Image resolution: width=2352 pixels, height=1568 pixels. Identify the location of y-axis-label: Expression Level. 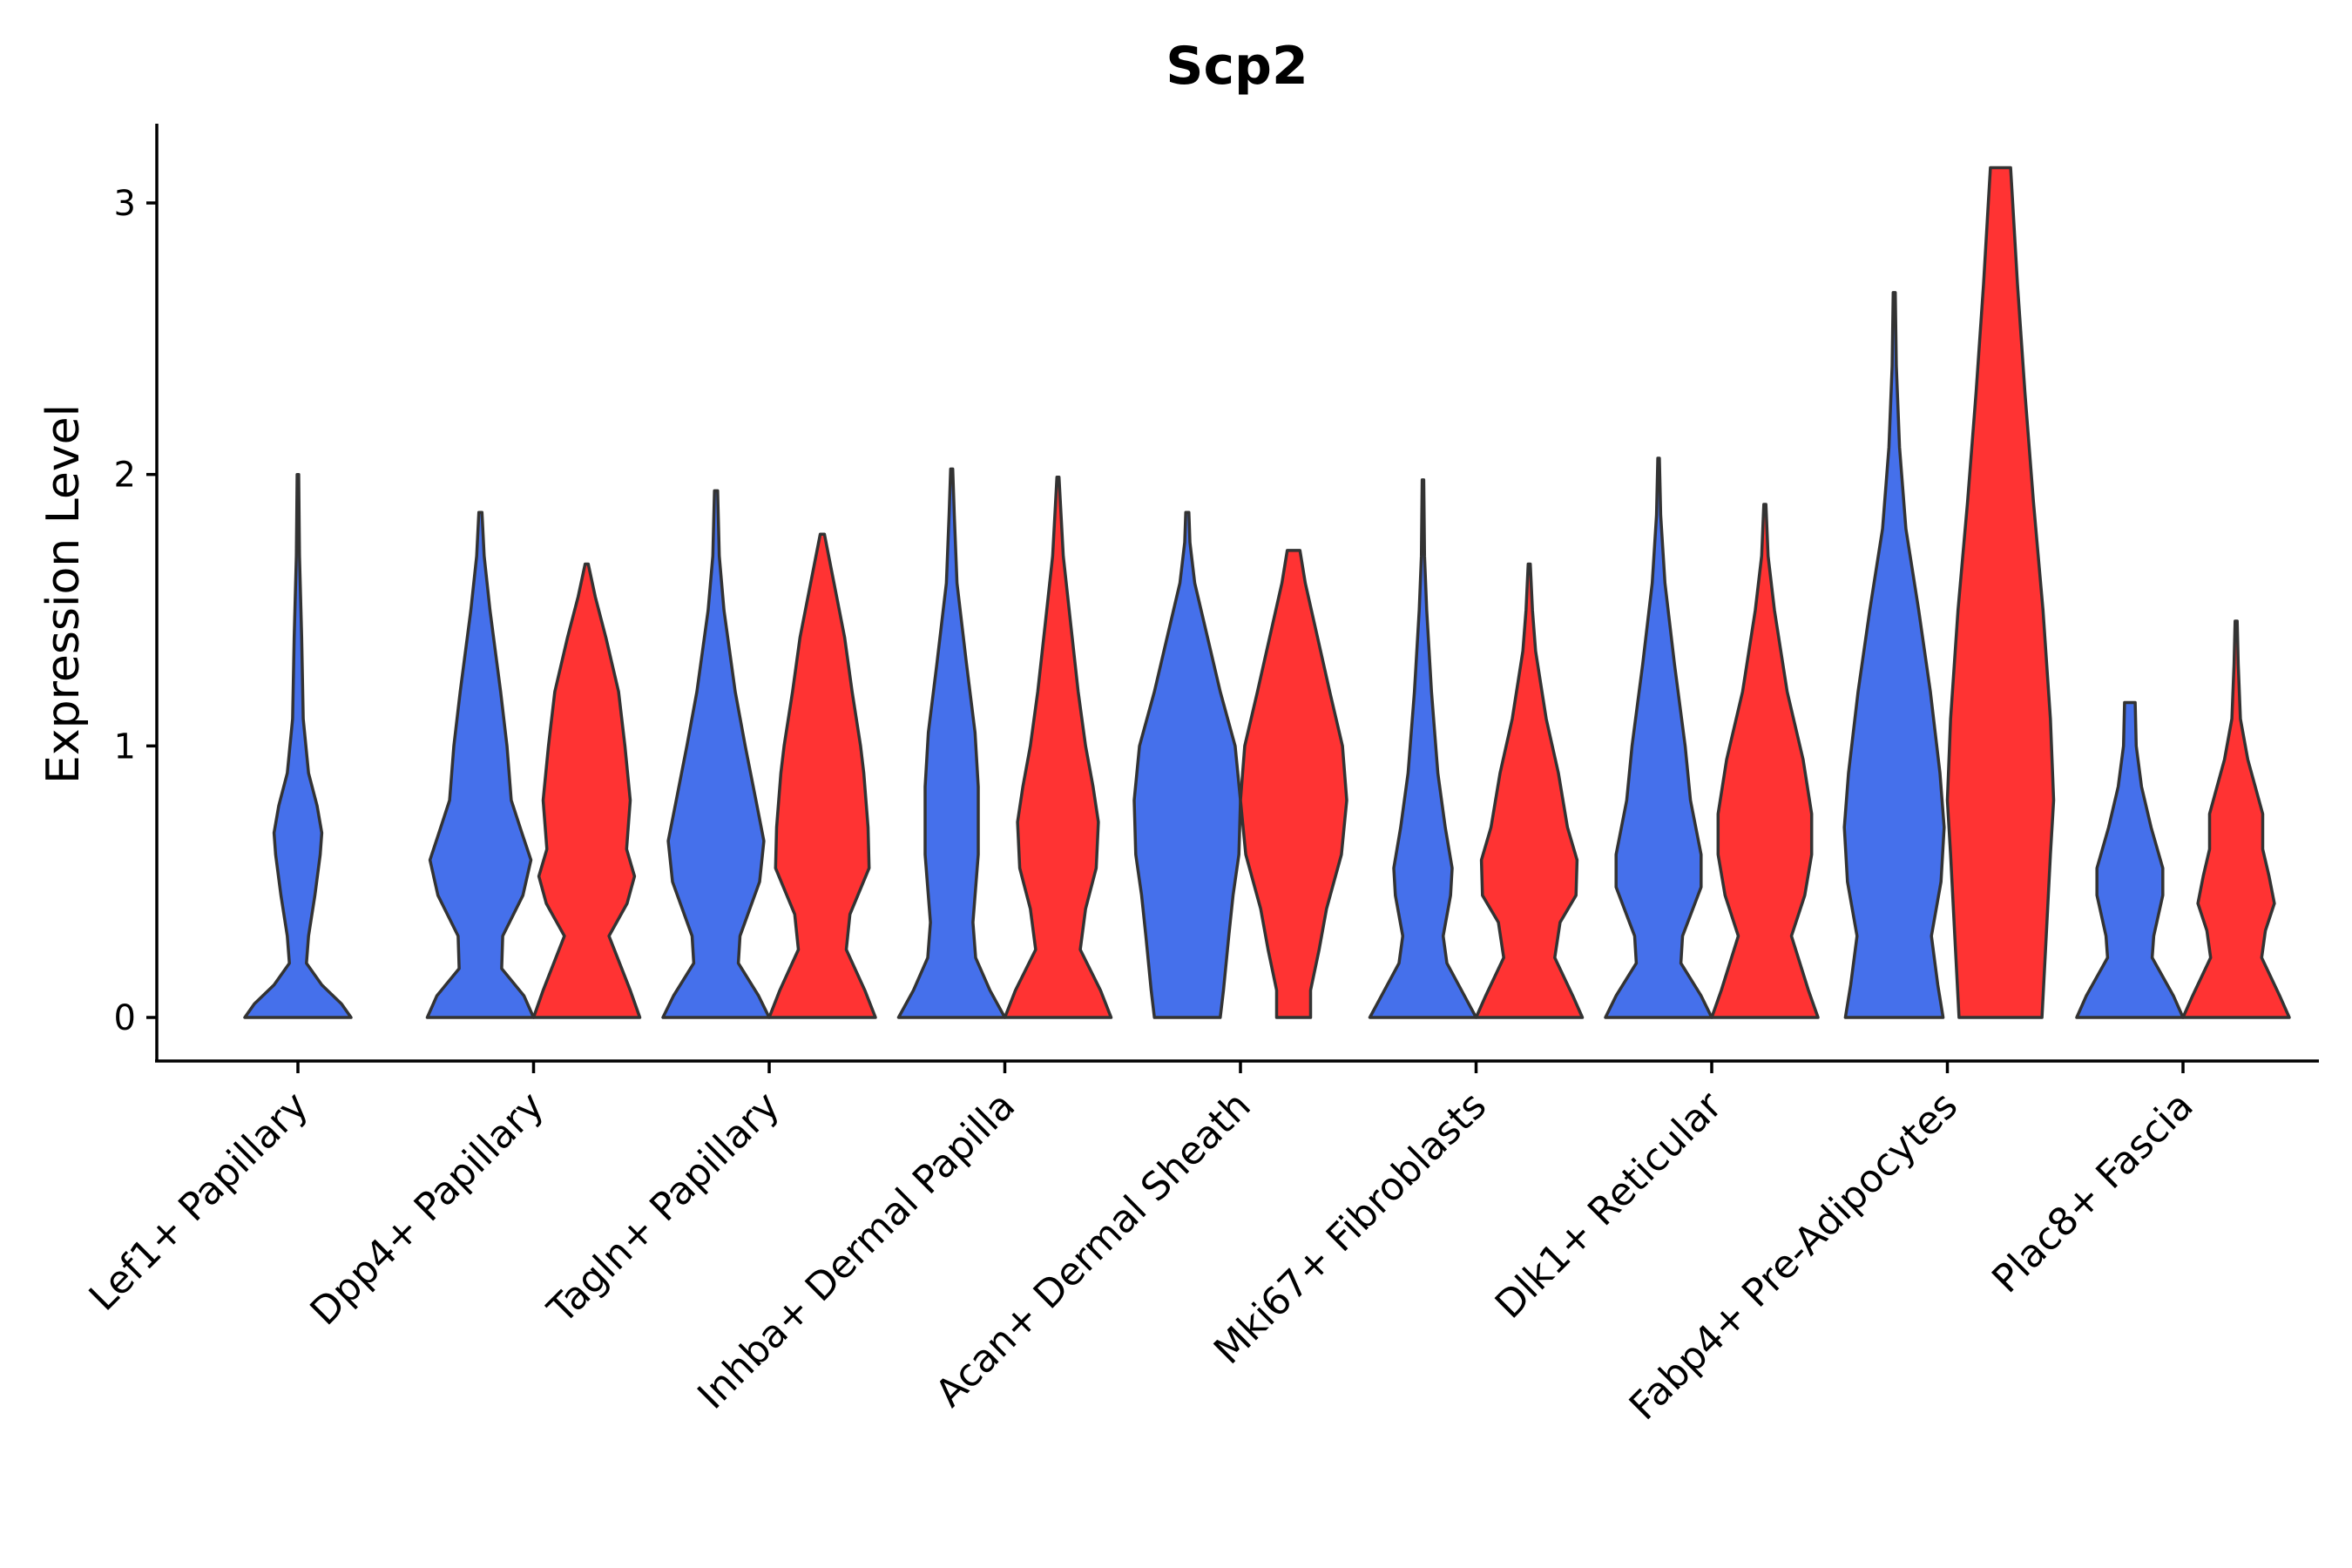
(64, 594).